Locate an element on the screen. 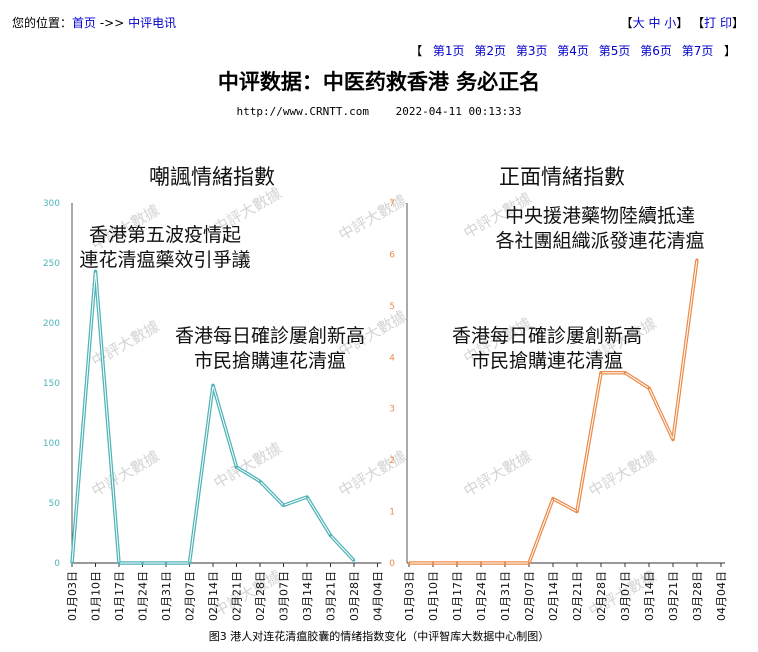 This screenshot has height=652, width=758. y-tick-label: 250 is located at coordinates (51, 264).